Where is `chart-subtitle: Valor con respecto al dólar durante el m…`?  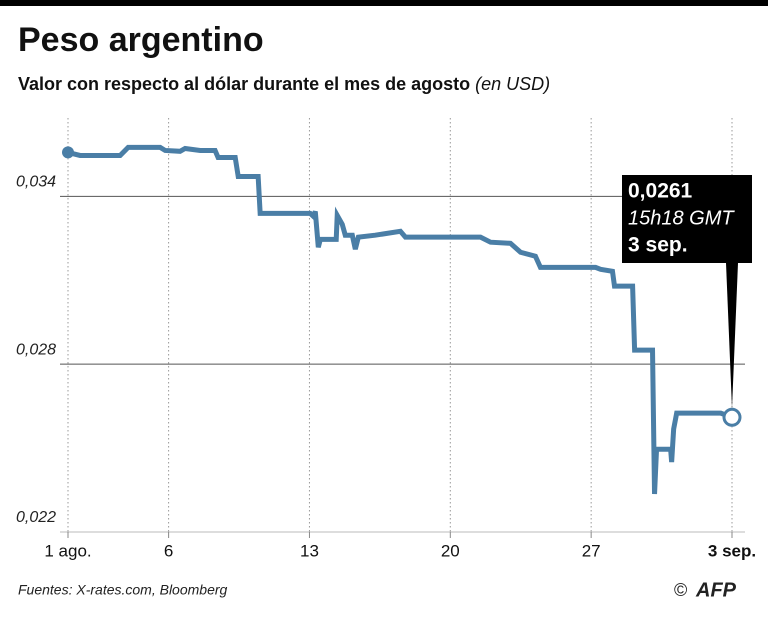 chart-subtitle: Valor con respecto al dólar durante el m… is located at coordinates (284, 84).